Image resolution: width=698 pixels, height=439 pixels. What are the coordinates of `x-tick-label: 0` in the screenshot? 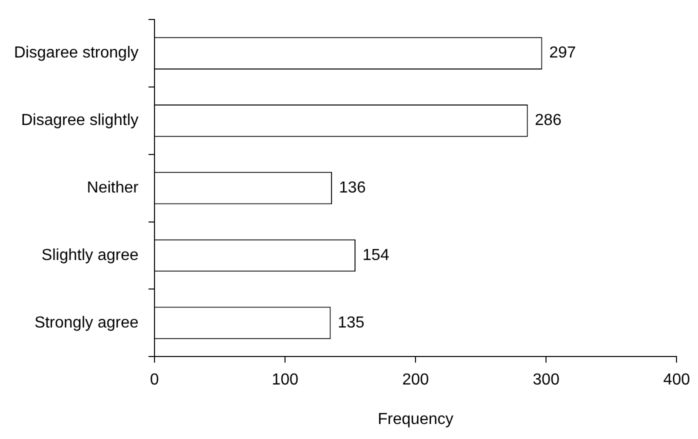 It's located at (155, 380).